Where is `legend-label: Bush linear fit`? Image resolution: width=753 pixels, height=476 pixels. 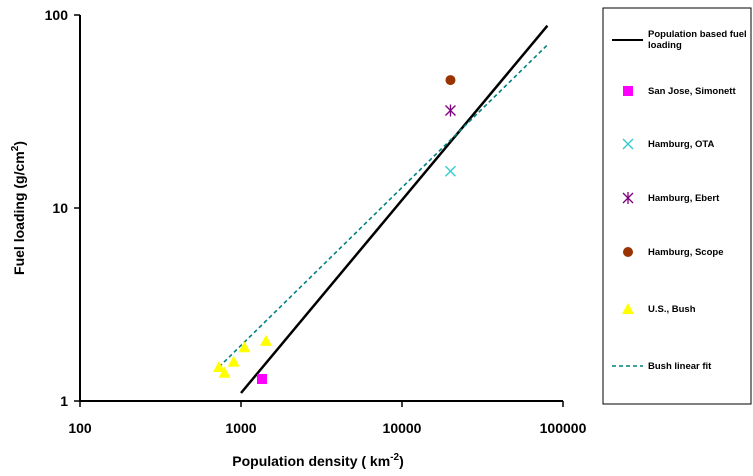 legend-label: Bush linear fit is located at coordinates (680, 366).